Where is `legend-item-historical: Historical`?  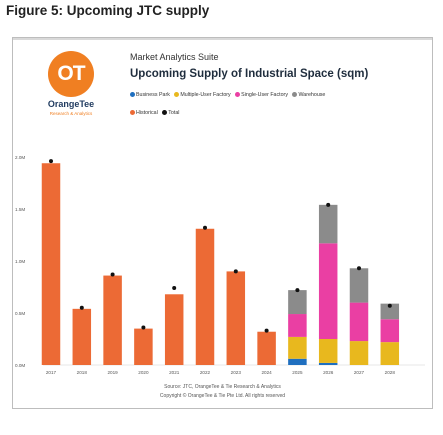 legend-item-historical: Historical is located at coordinates (144, 113).